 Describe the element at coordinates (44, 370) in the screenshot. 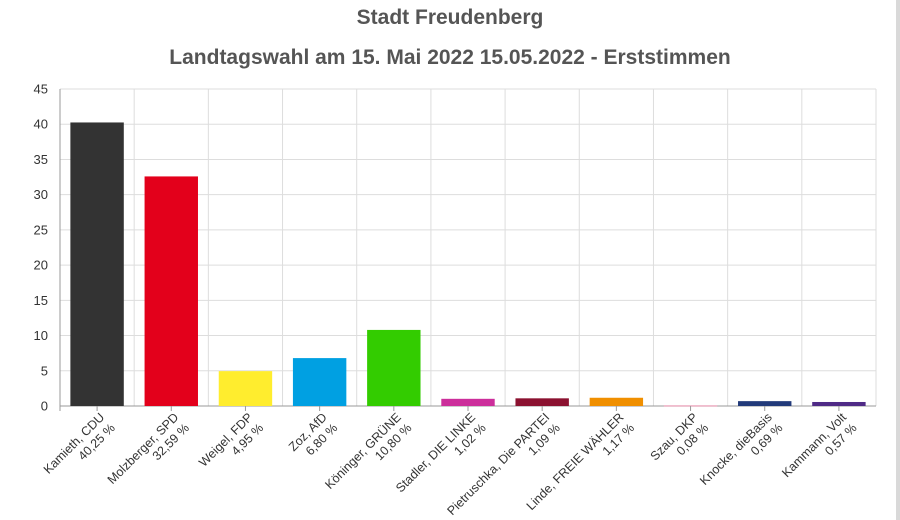

I see `y-tick-label: 5` at that location.